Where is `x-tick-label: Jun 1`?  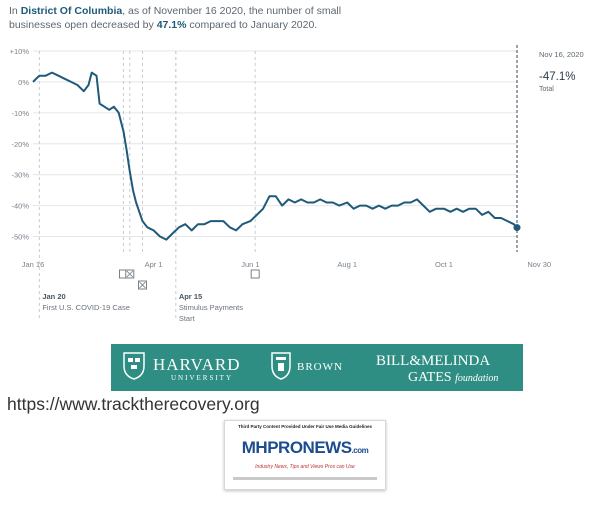
x-tick-label: Jun 1 is located at coordinates (250, 264).